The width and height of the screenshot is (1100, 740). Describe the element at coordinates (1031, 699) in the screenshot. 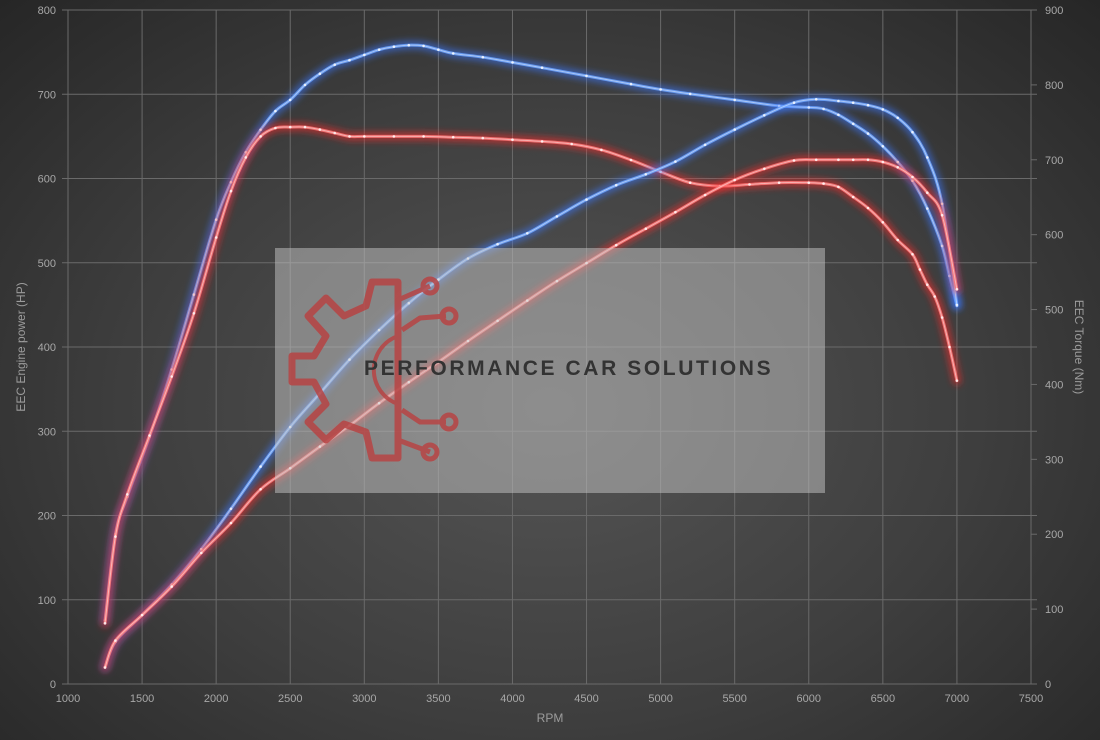

I see `x-tick-label: 7500` at that location.